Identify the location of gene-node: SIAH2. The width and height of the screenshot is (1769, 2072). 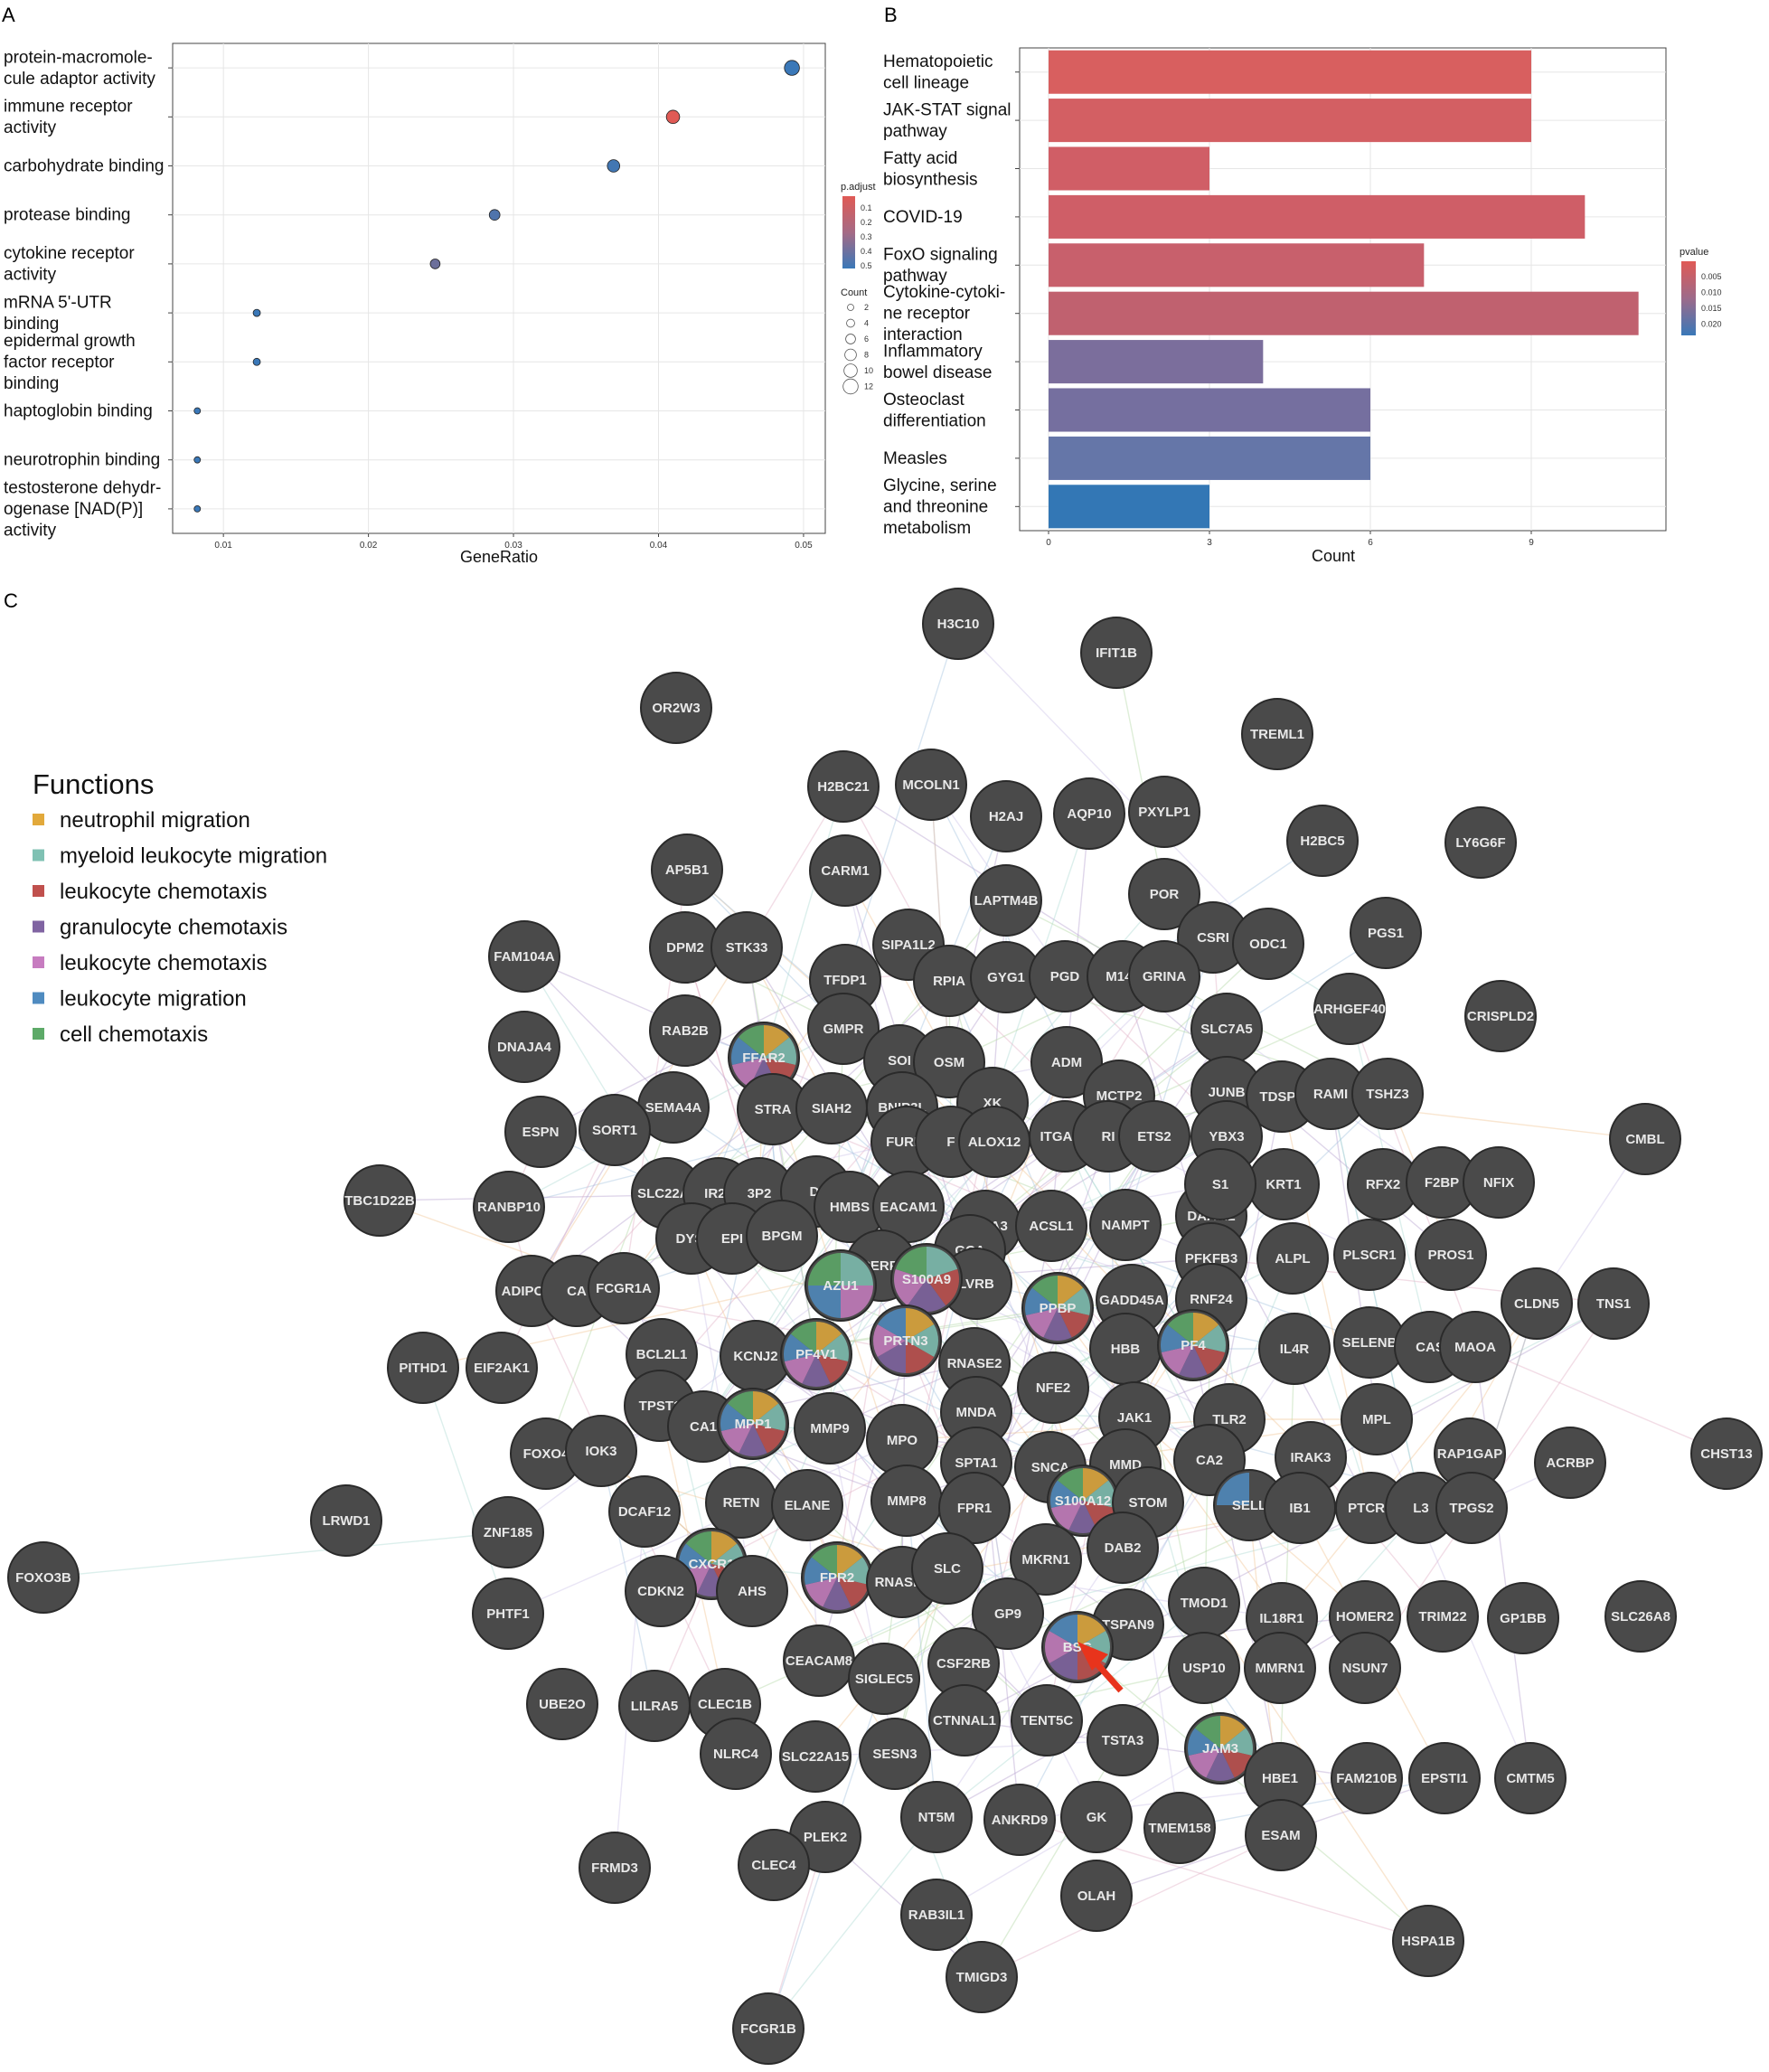
(831, 1108).